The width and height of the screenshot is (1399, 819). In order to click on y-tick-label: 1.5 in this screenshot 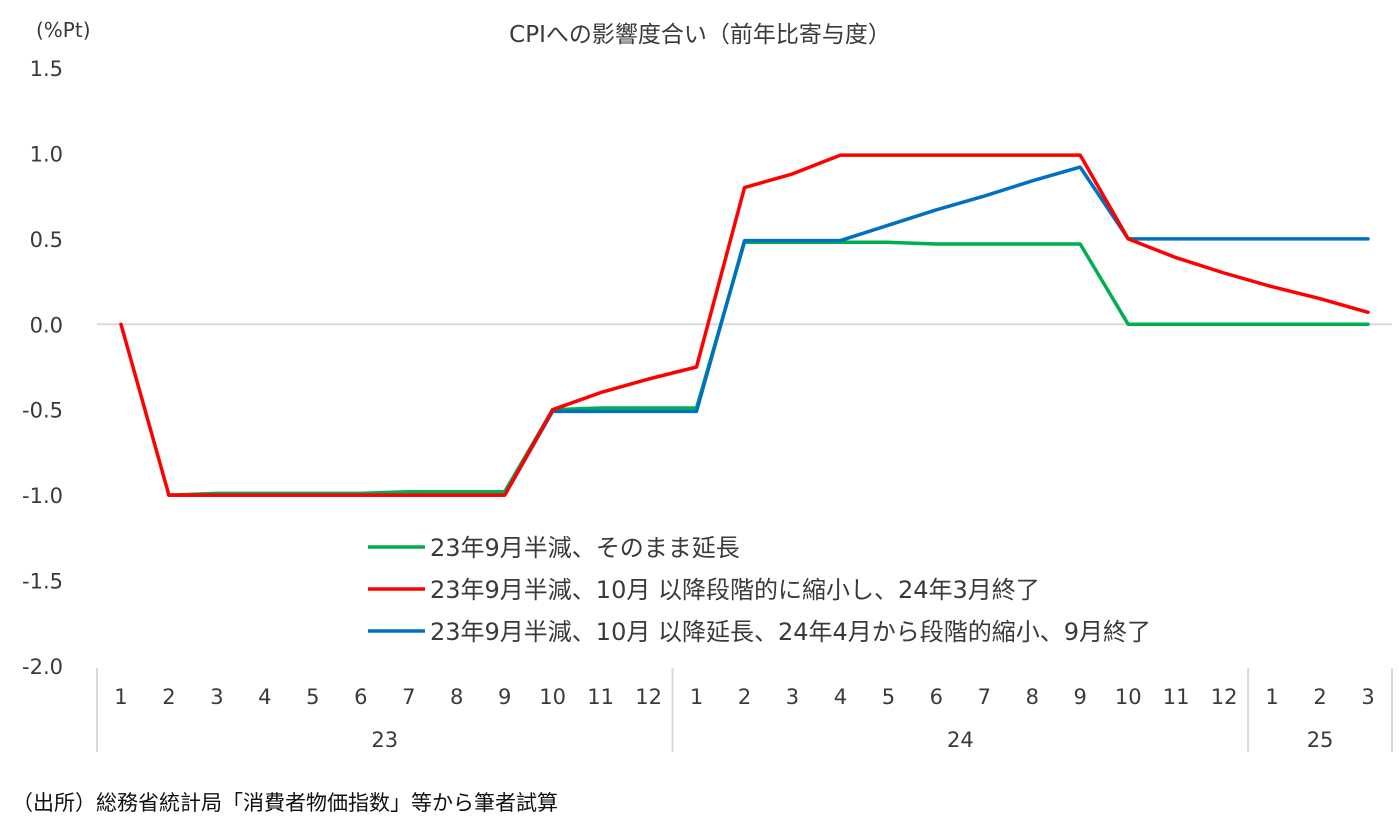, I will do `click(46, 69)`.